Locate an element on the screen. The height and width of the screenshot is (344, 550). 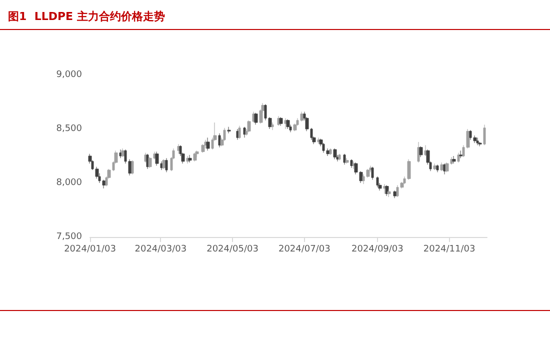
x-tick-label: 2024/01/03 is located at coordinates (90, 249).